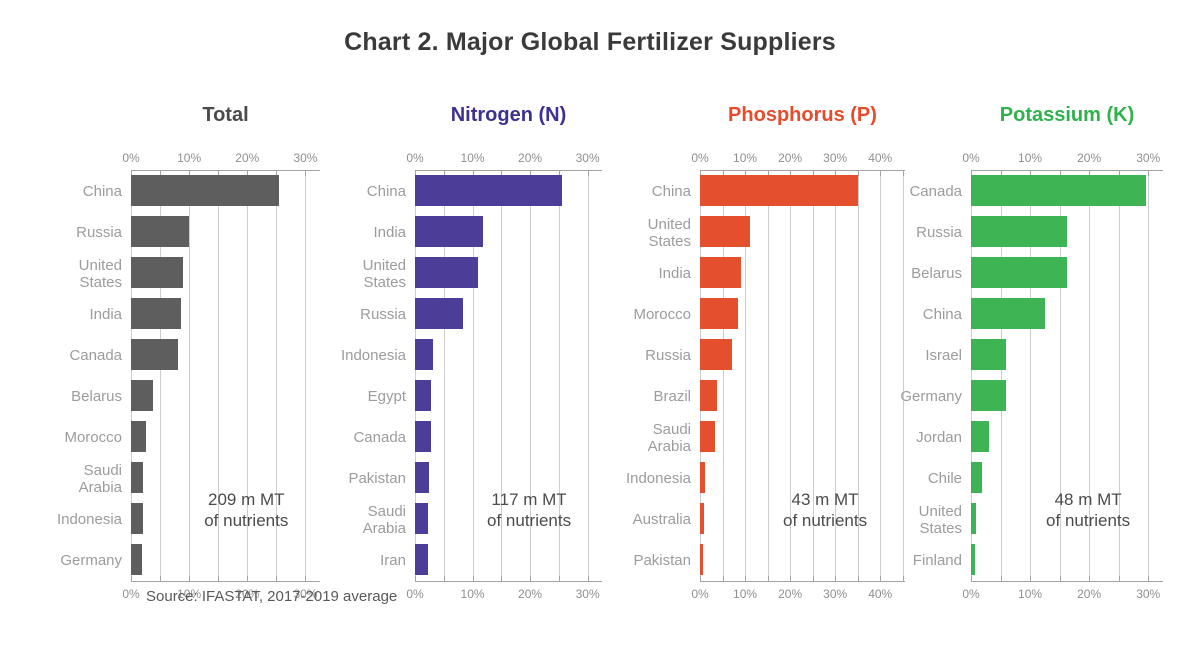 This screenshot has width=1180, height=646. Describe the element at coordinates (973, 560) in the screenshot. I see `bar-finland` at that location.